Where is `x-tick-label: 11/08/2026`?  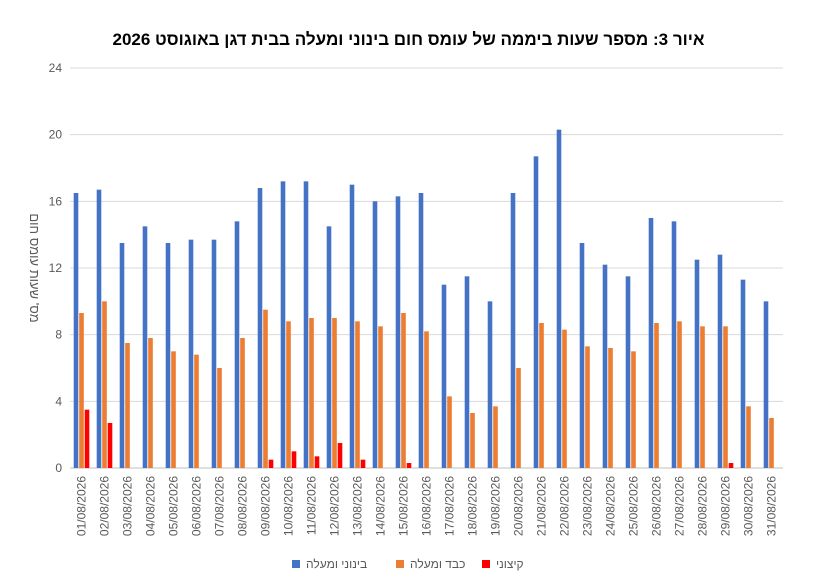 x-tick-label: 11/08/2026 is located at coordinates (312, 505).